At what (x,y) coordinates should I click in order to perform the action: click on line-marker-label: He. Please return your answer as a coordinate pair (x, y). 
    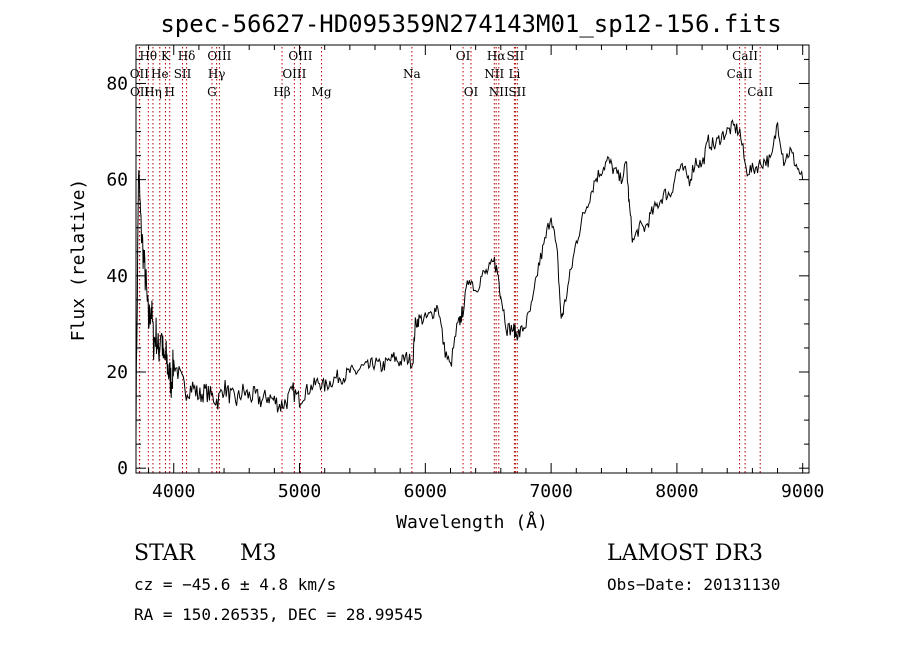
    Looking at the image, I should click on (160, 74).